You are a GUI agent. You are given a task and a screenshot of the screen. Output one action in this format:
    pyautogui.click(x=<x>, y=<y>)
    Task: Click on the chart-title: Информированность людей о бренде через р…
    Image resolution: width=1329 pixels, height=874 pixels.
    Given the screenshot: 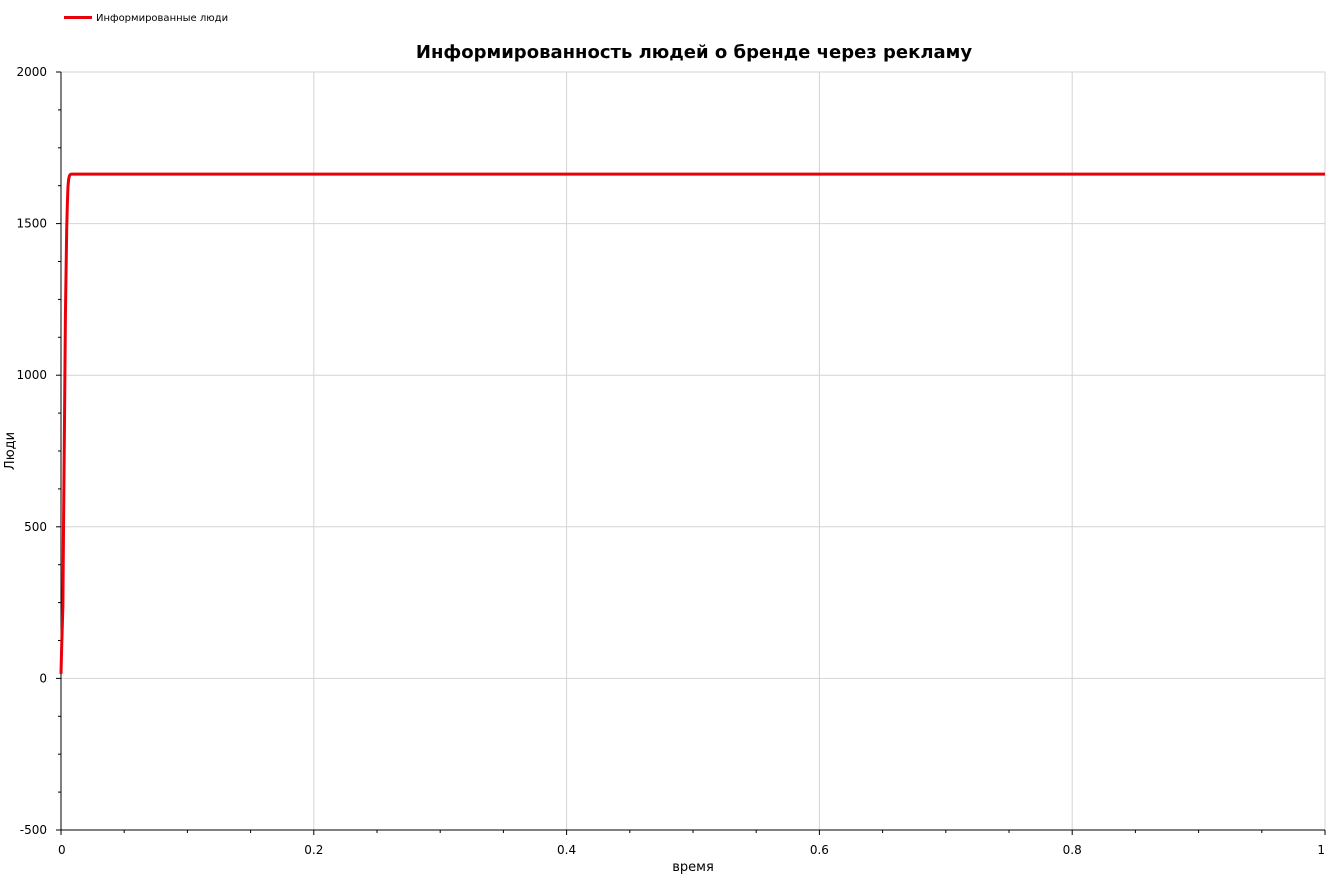 What is the action you would take?
    pyautogui.click(x=694, y=52)
    